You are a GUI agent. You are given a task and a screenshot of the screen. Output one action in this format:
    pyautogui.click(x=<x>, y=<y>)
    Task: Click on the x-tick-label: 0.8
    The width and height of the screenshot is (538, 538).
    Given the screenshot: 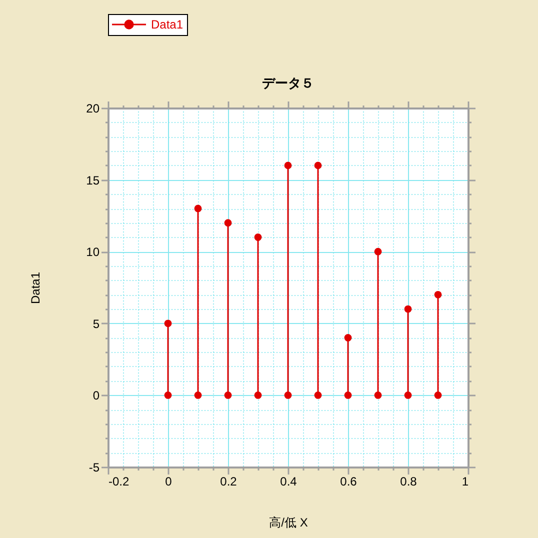 What is the action you would take?
    pyautogui.click(x=409, y=481)
    